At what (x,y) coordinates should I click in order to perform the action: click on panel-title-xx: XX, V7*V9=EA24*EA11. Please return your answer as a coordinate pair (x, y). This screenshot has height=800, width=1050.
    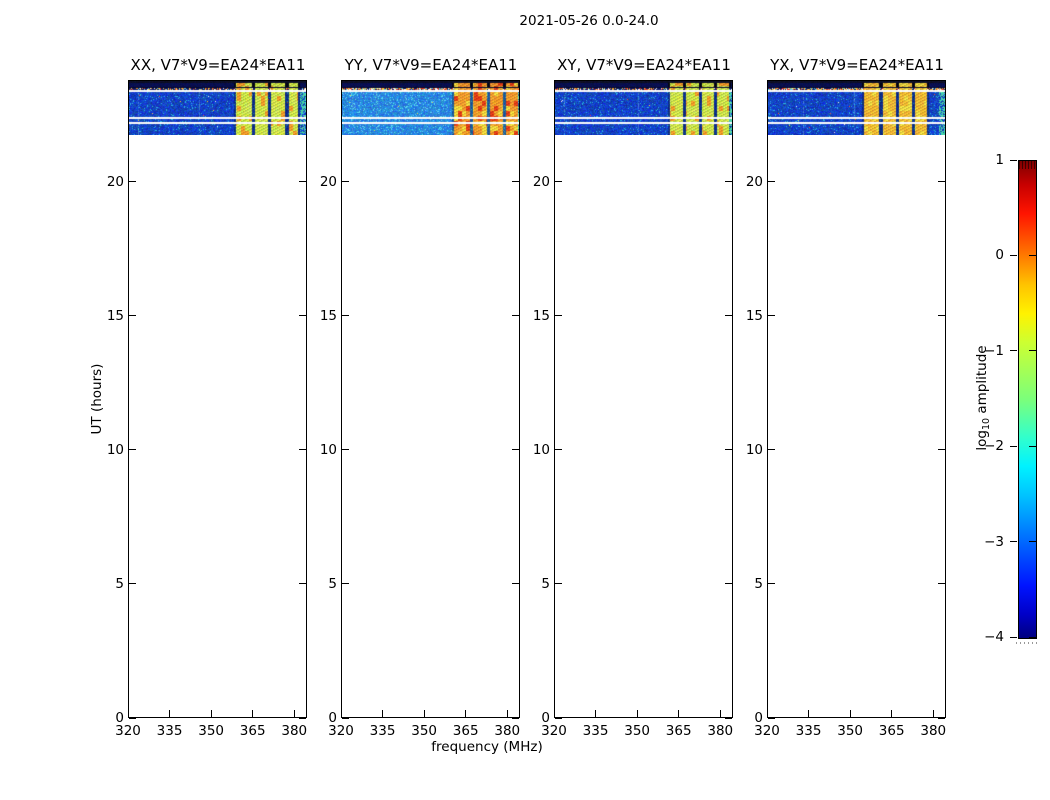
    Looking at the image, I should click on (218, 65).